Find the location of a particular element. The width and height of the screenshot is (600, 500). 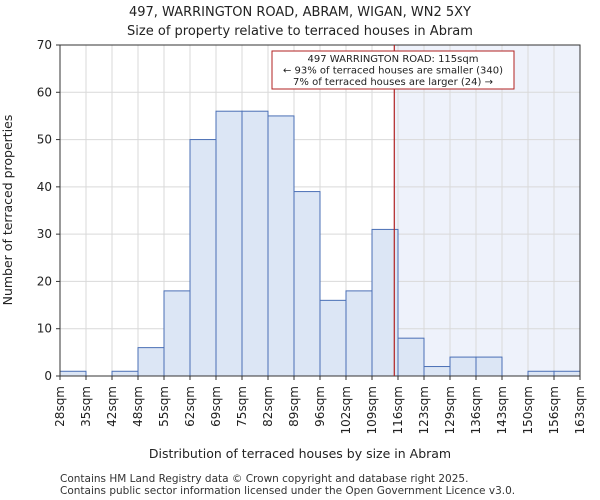

bar-123sqm is located at coordinates (437, 371).